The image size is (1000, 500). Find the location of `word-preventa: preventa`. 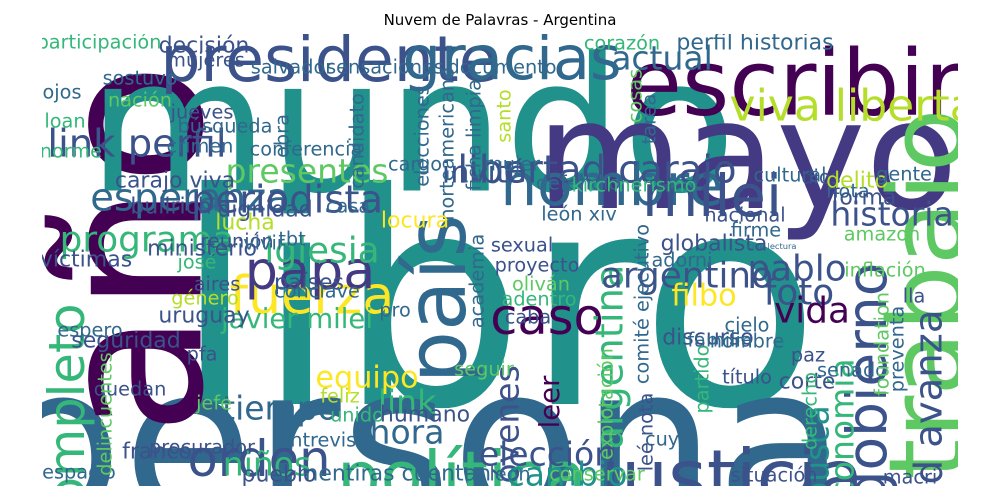

word-preventa: preventa is located at coordinates (897, 349).